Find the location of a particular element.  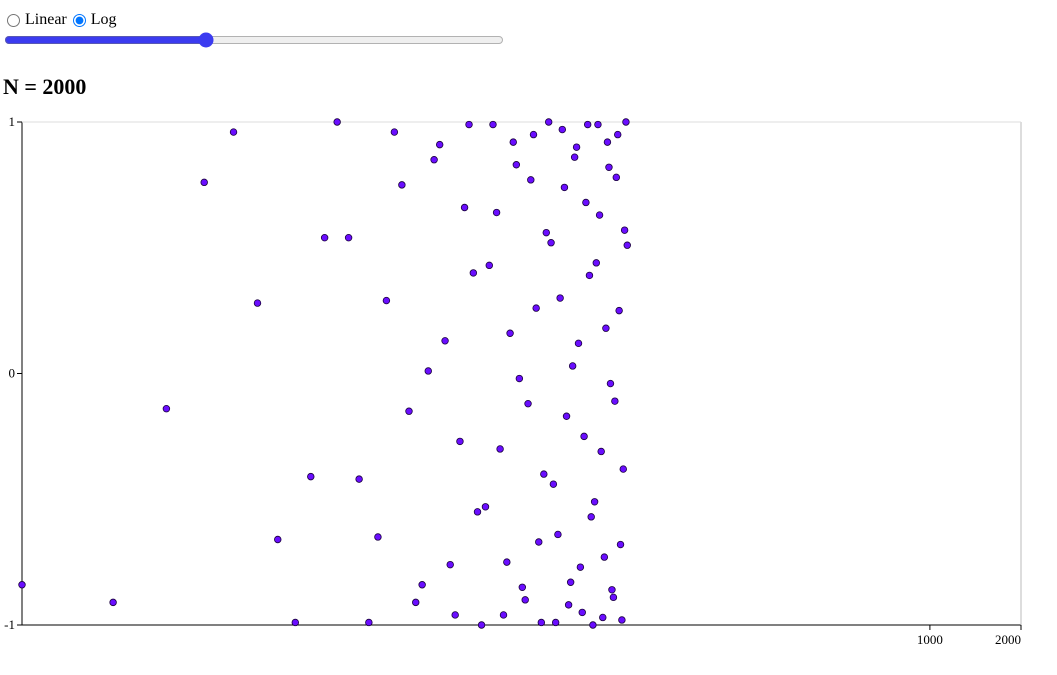

y-tick-label: -1 is located at coordinates (9, 624).